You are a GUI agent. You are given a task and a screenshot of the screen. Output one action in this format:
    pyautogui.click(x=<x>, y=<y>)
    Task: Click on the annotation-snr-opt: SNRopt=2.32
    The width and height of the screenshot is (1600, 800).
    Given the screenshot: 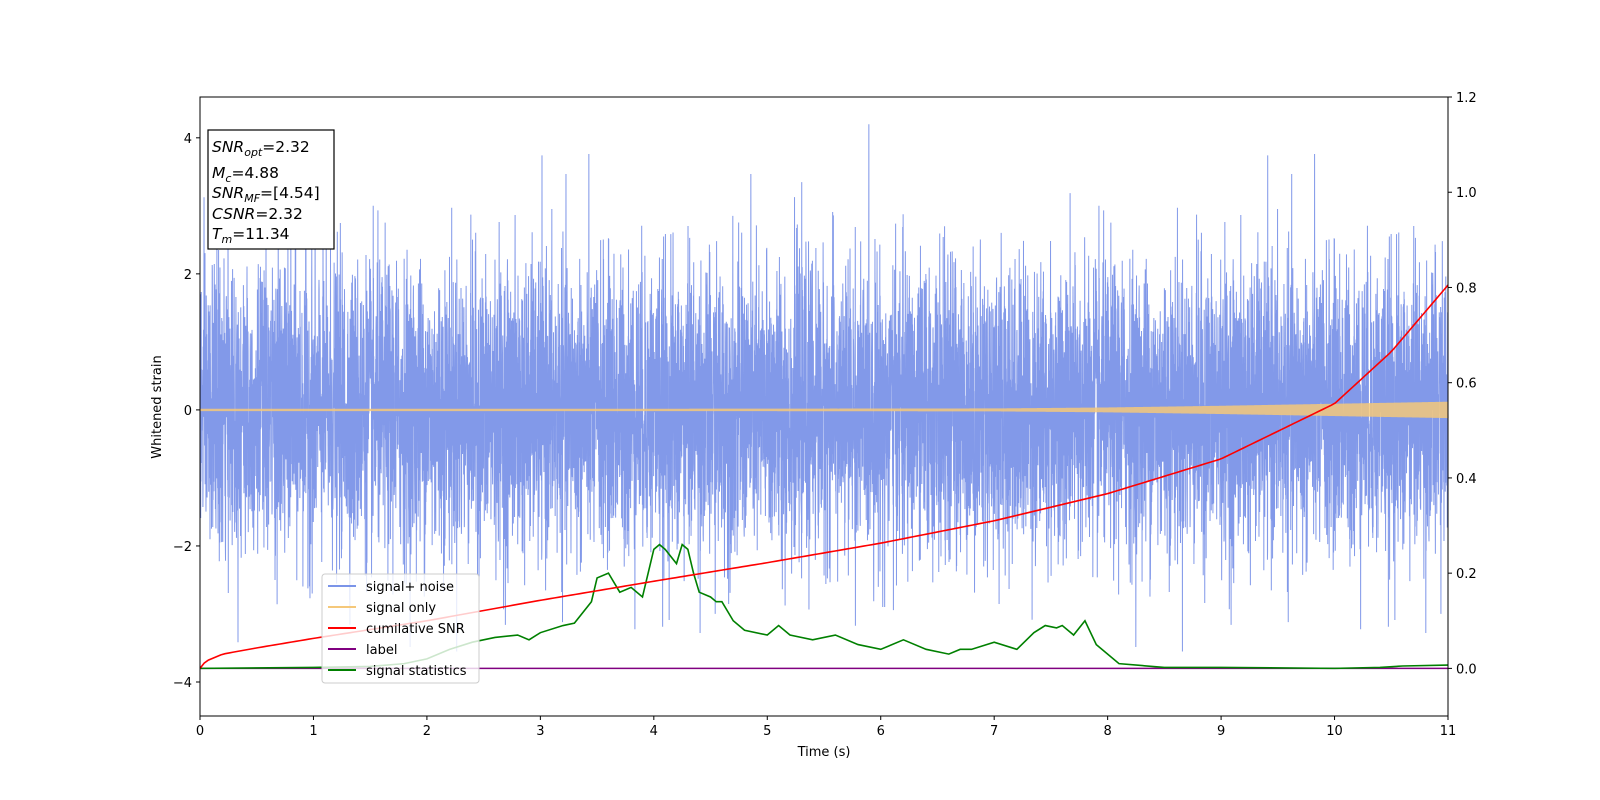 What is the action you would take?
    pyautogui.click(x=261, y=148)
    